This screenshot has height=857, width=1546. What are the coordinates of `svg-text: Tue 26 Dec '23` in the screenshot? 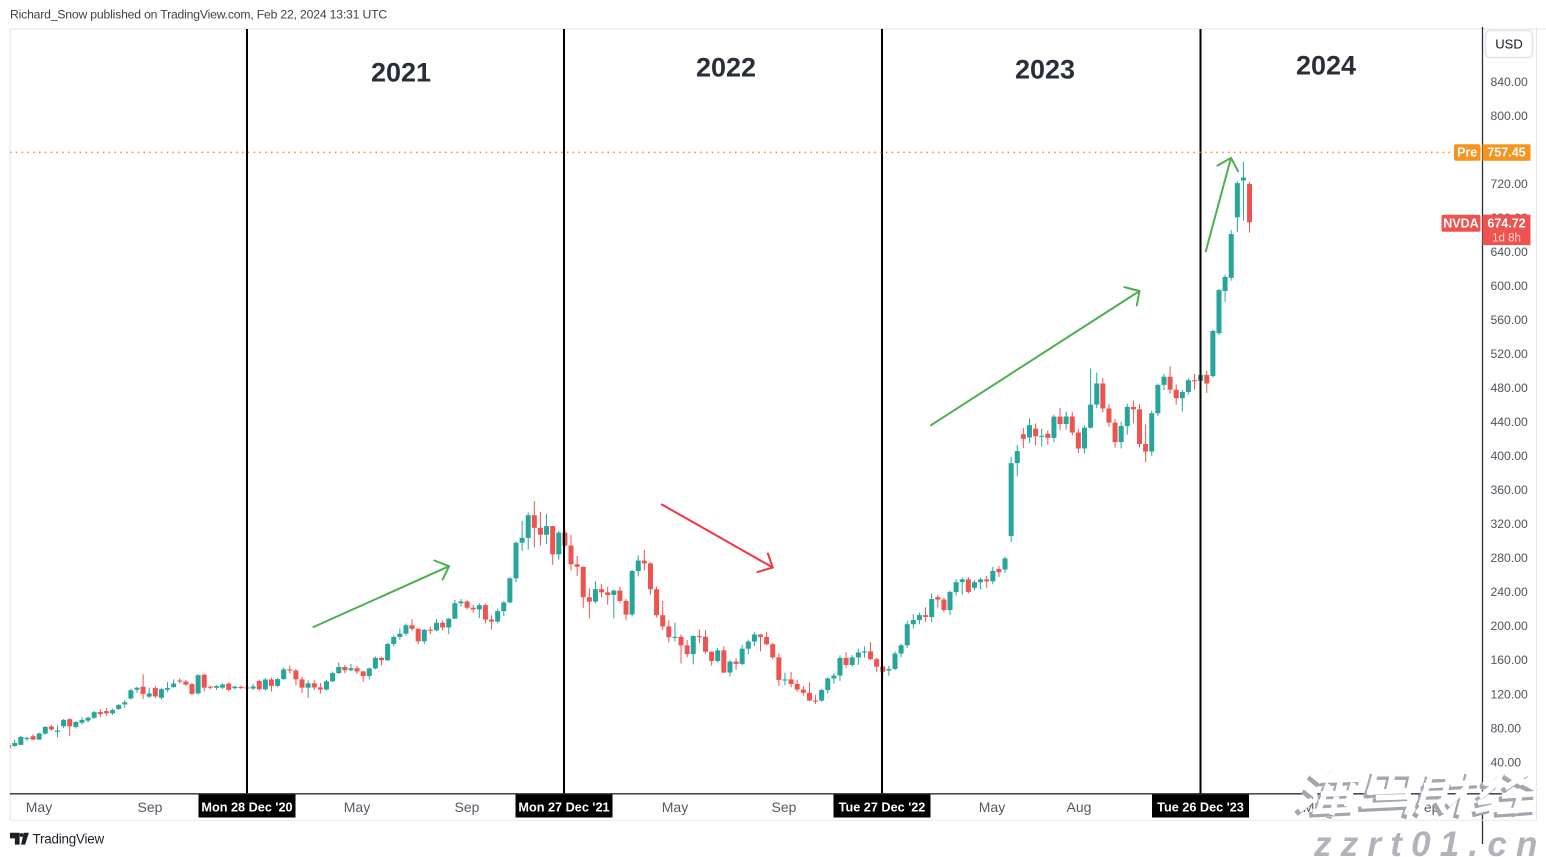 It's located at (1200, 808).